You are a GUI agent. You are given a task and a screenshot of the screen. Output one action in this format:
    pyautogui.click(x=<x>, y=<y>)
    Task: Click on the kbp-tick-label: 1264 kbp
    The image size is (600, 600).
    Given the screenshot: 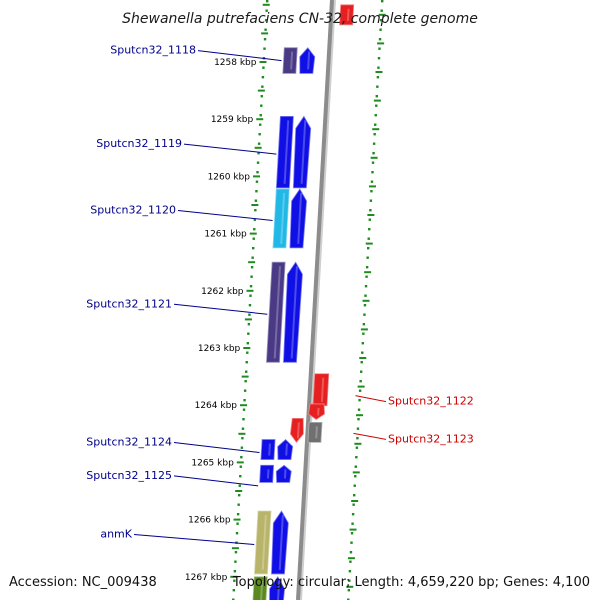 What is the action you would take?
    pyautogui.click(x=216, y=406)
    